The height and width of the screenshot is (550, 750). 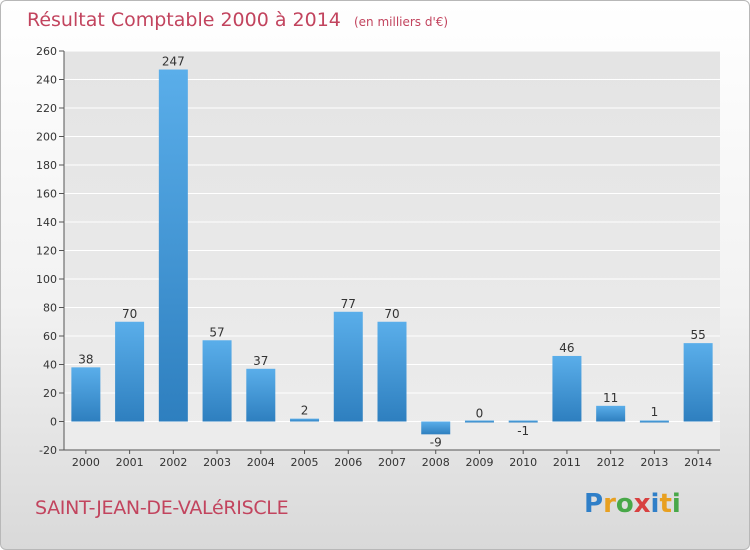 What do you see at coordinates (50, 393) in the screenshot?
I see `y-tick-label: 20` at bounding box center [50, 393].